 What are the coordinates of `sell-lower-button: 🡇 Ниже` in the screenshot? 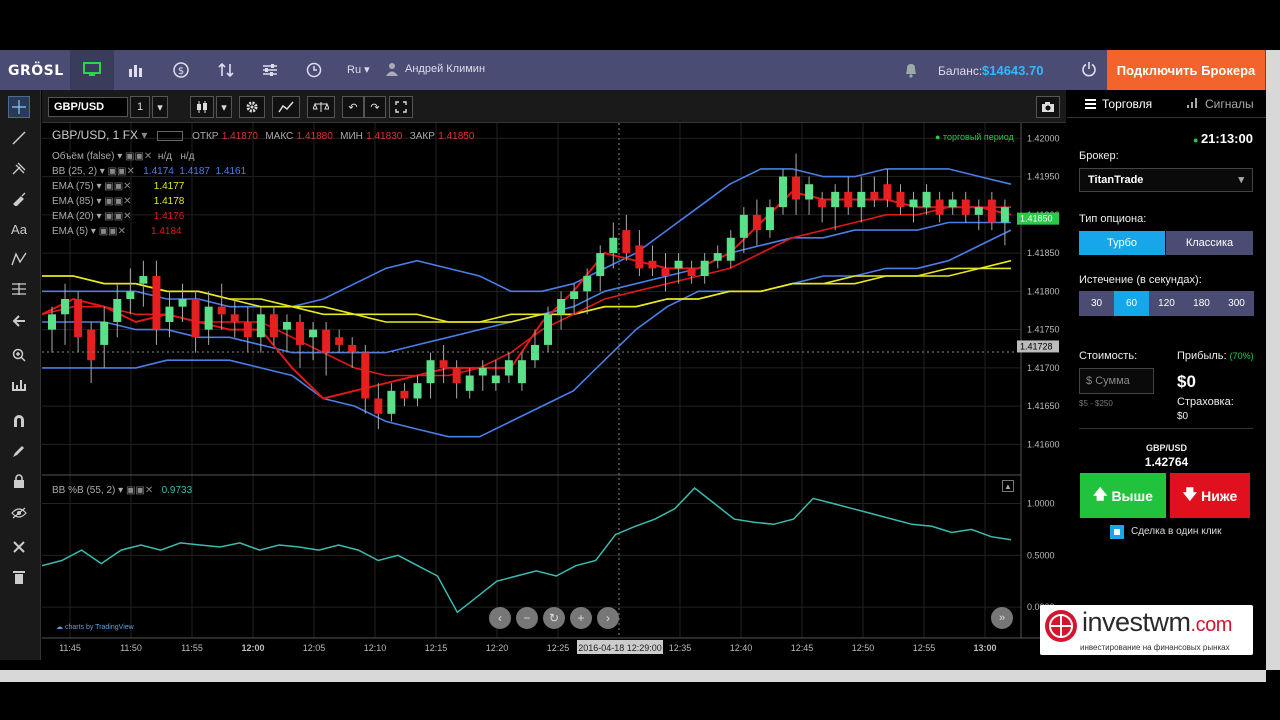 It's located at (1210, 495).